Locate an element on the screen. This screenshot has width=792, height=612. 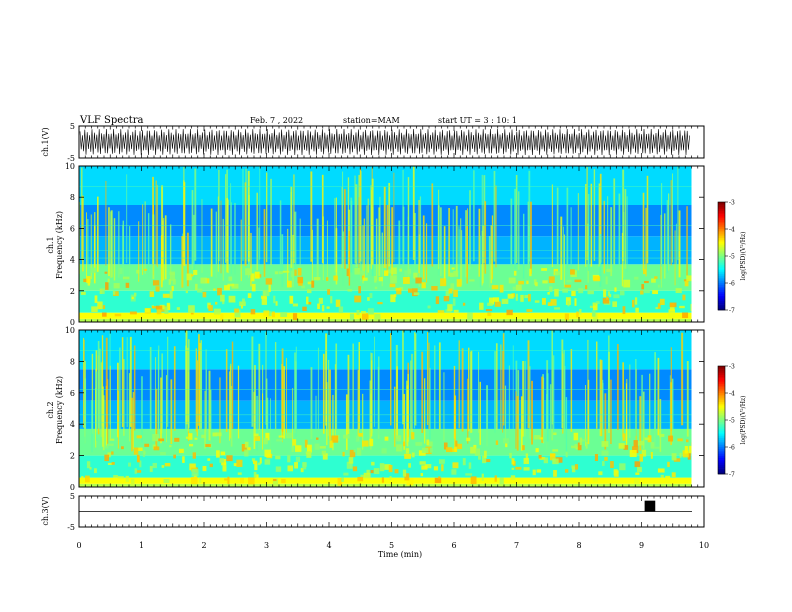
date-label: Feb. 7 , 2022 is located at coordinates (276, 120).